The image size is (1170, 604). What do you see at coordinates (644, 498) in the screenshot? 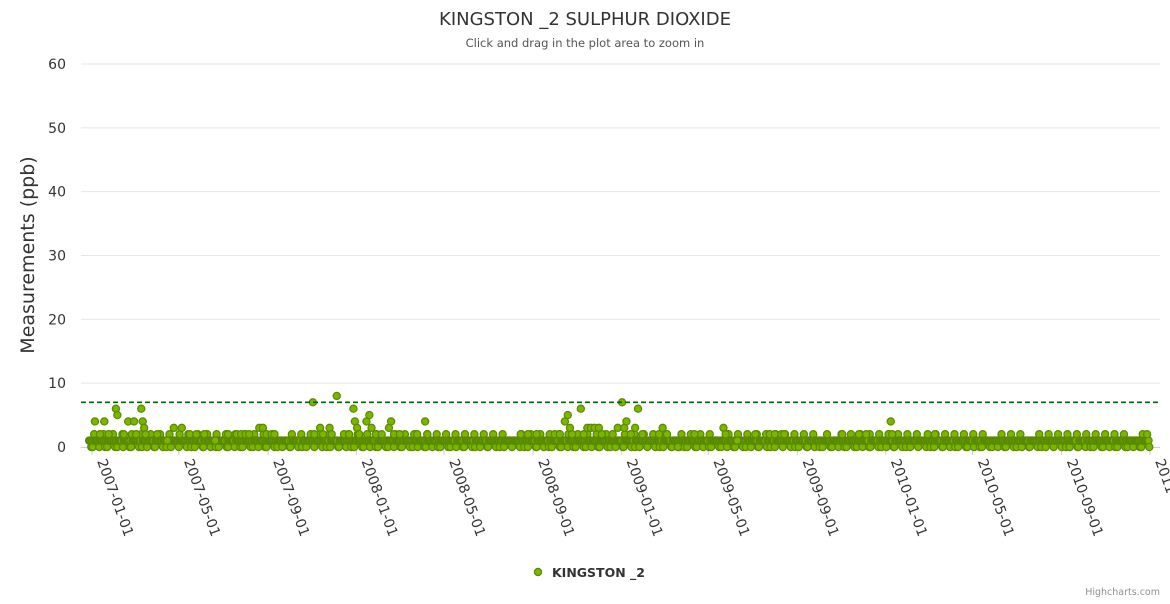
I see `x-tick-label: 2009-01-01` at bounding box center [644, 498].